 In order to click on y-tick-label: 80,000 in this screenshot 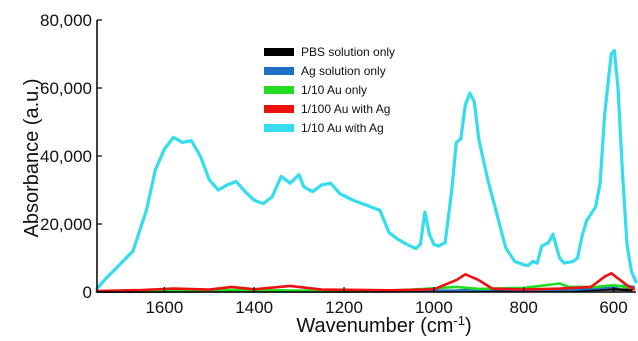, I will do `click(66, 20)`.